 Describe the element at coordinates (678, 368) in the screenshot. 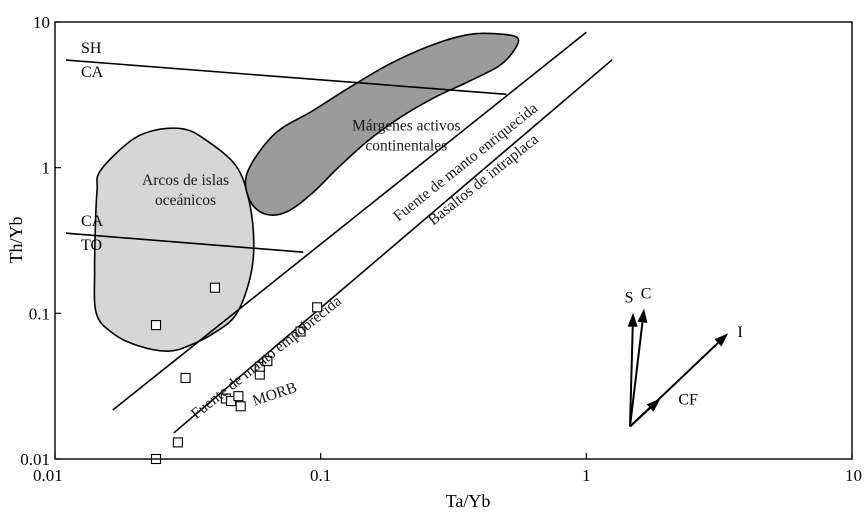

I see `vectors-layer` at that location.